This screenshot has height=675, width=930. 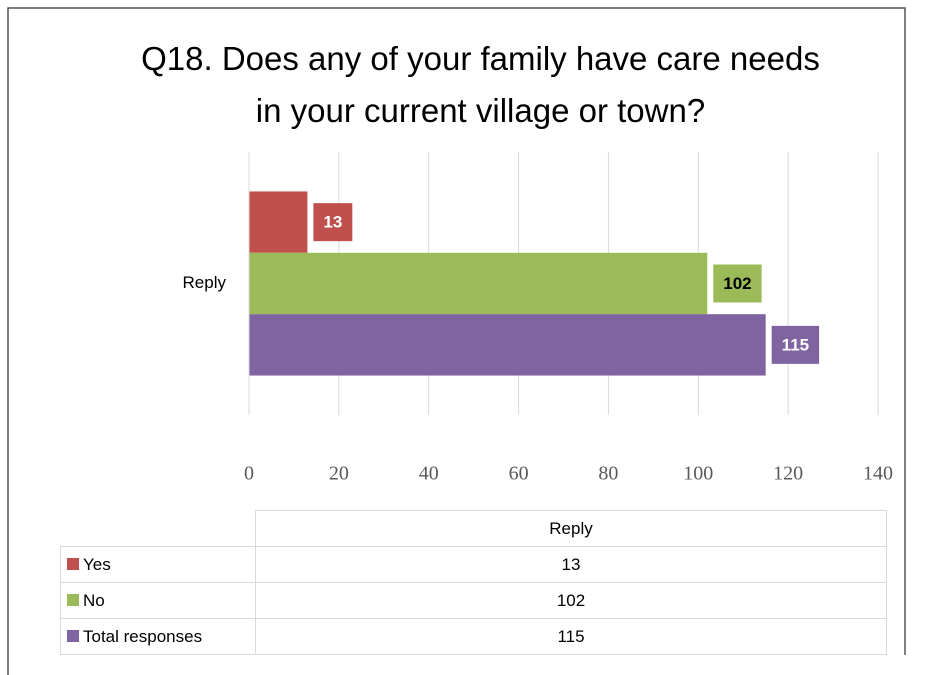 I want to click on legend-entry: Total responses, so click(x=158, y=636).